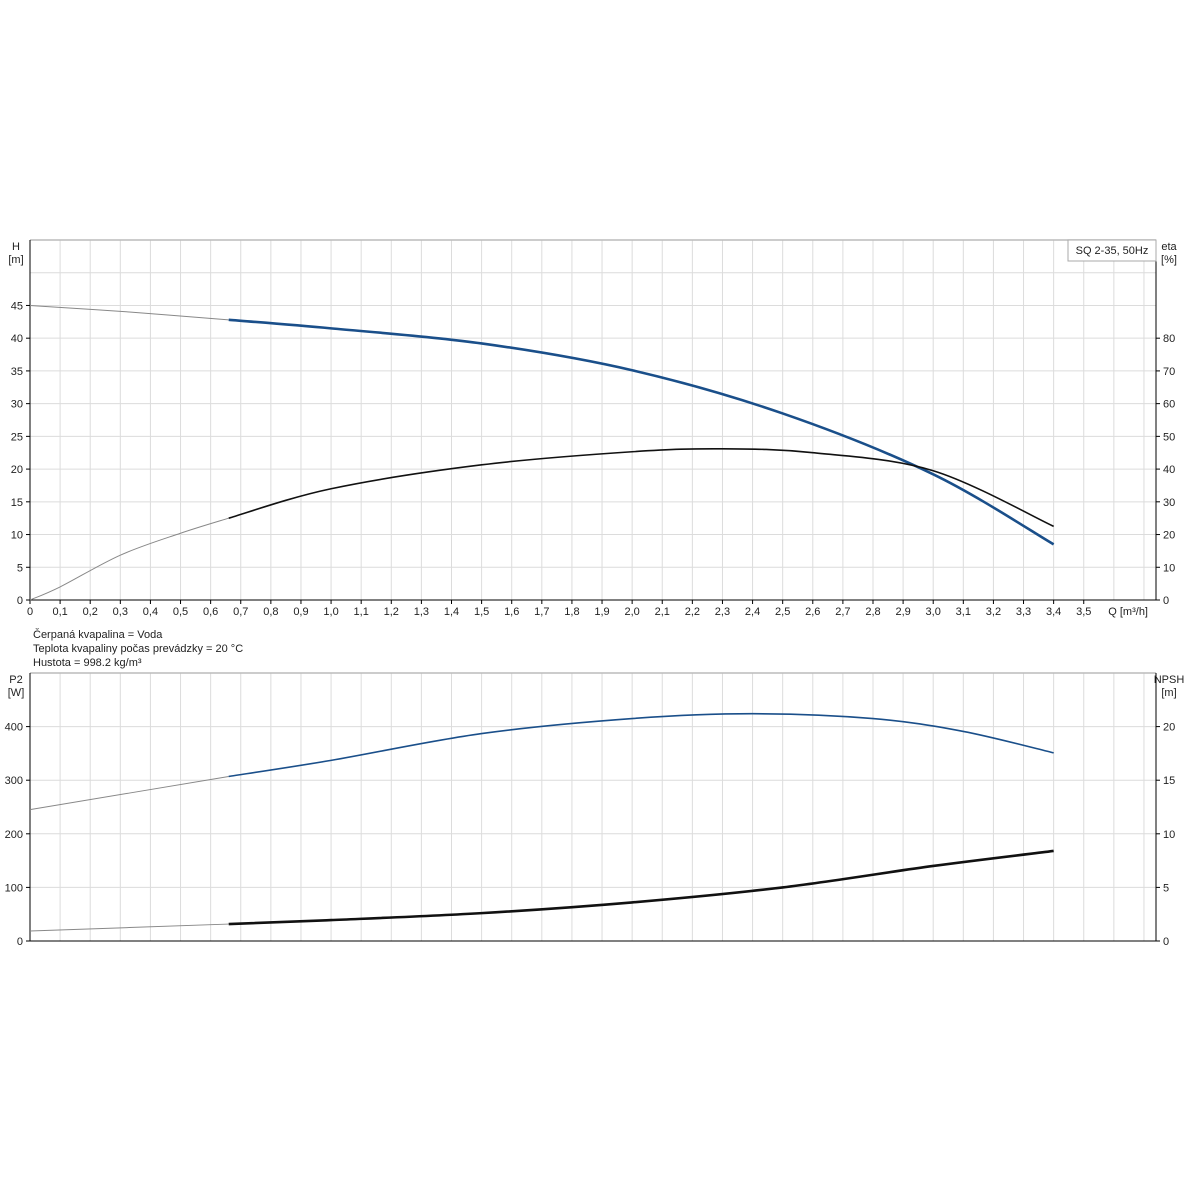  What do you see at coordinates (451, 612) in the screenshot?
I see `x-tick-label: 1,4` at bounding box center [451, 612].